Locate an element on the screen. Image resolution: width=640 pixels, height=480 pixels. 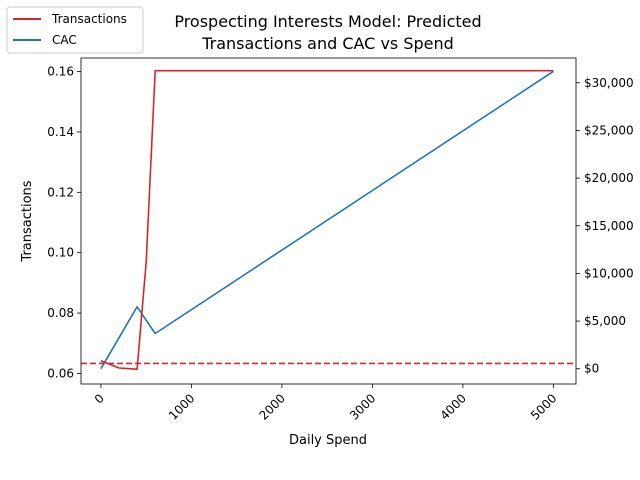
chart-title-line-2: Transactions and CAC vs Spend is located at coordinates (327, 43).